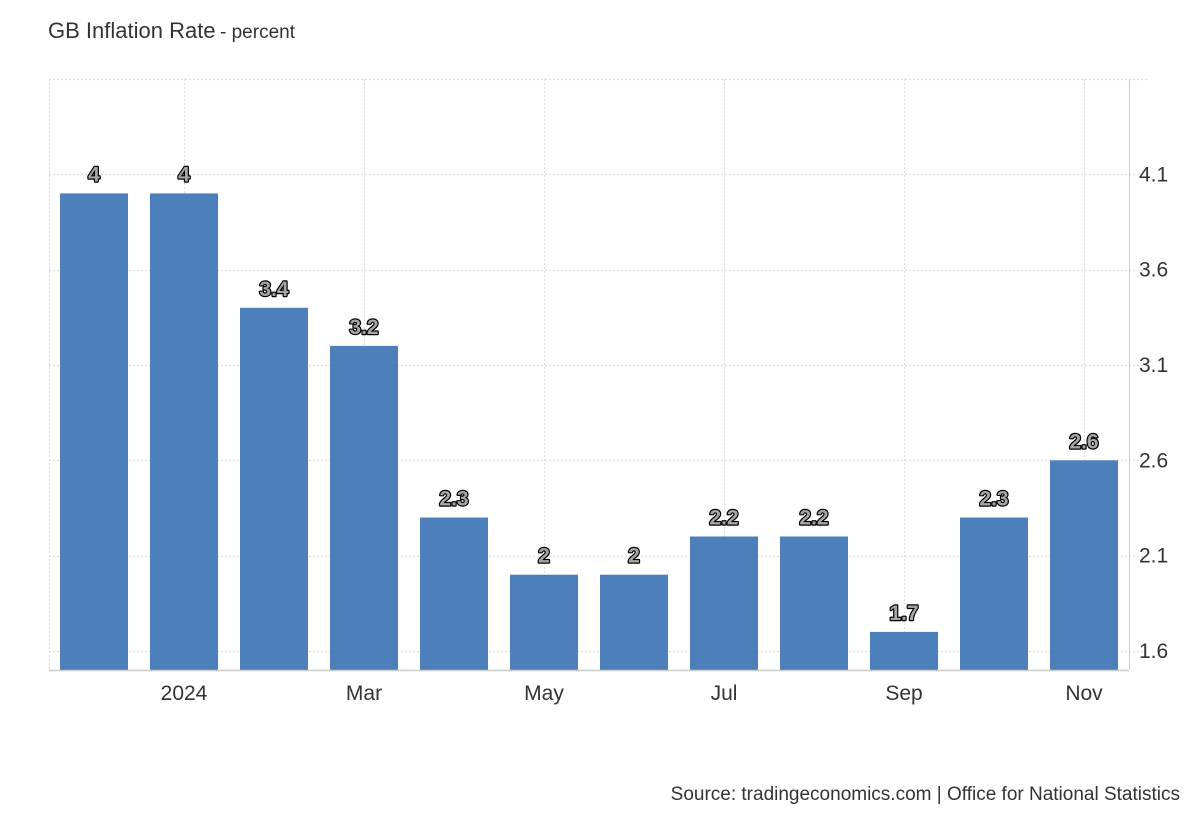 This screenshot has width=1200, height=820. Describe the element at coordinates (274, 289) in the screenshot. I see `data-label: 3.4` at that location.